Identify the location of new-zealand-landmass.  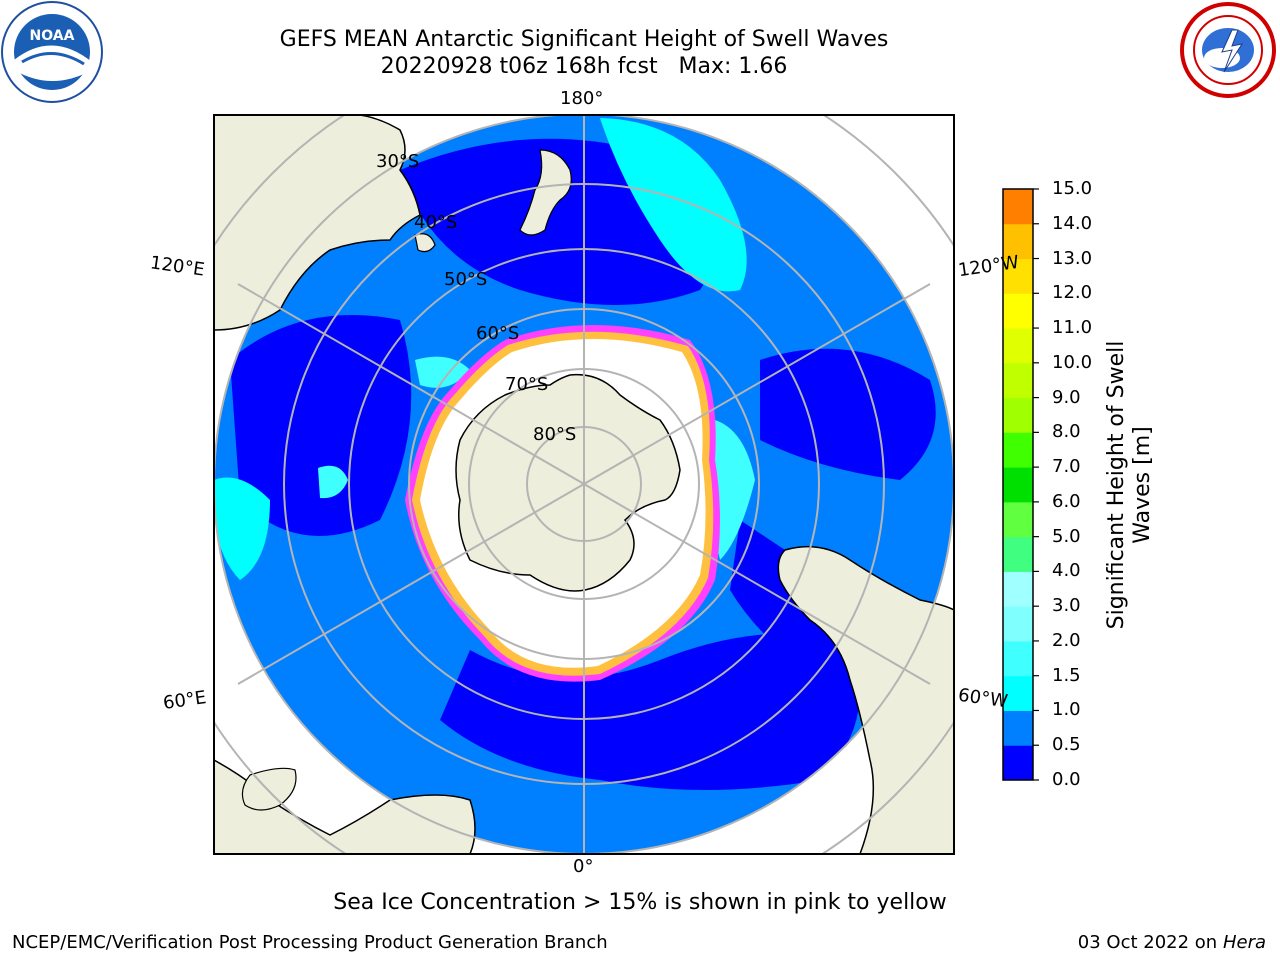
(545, 192).